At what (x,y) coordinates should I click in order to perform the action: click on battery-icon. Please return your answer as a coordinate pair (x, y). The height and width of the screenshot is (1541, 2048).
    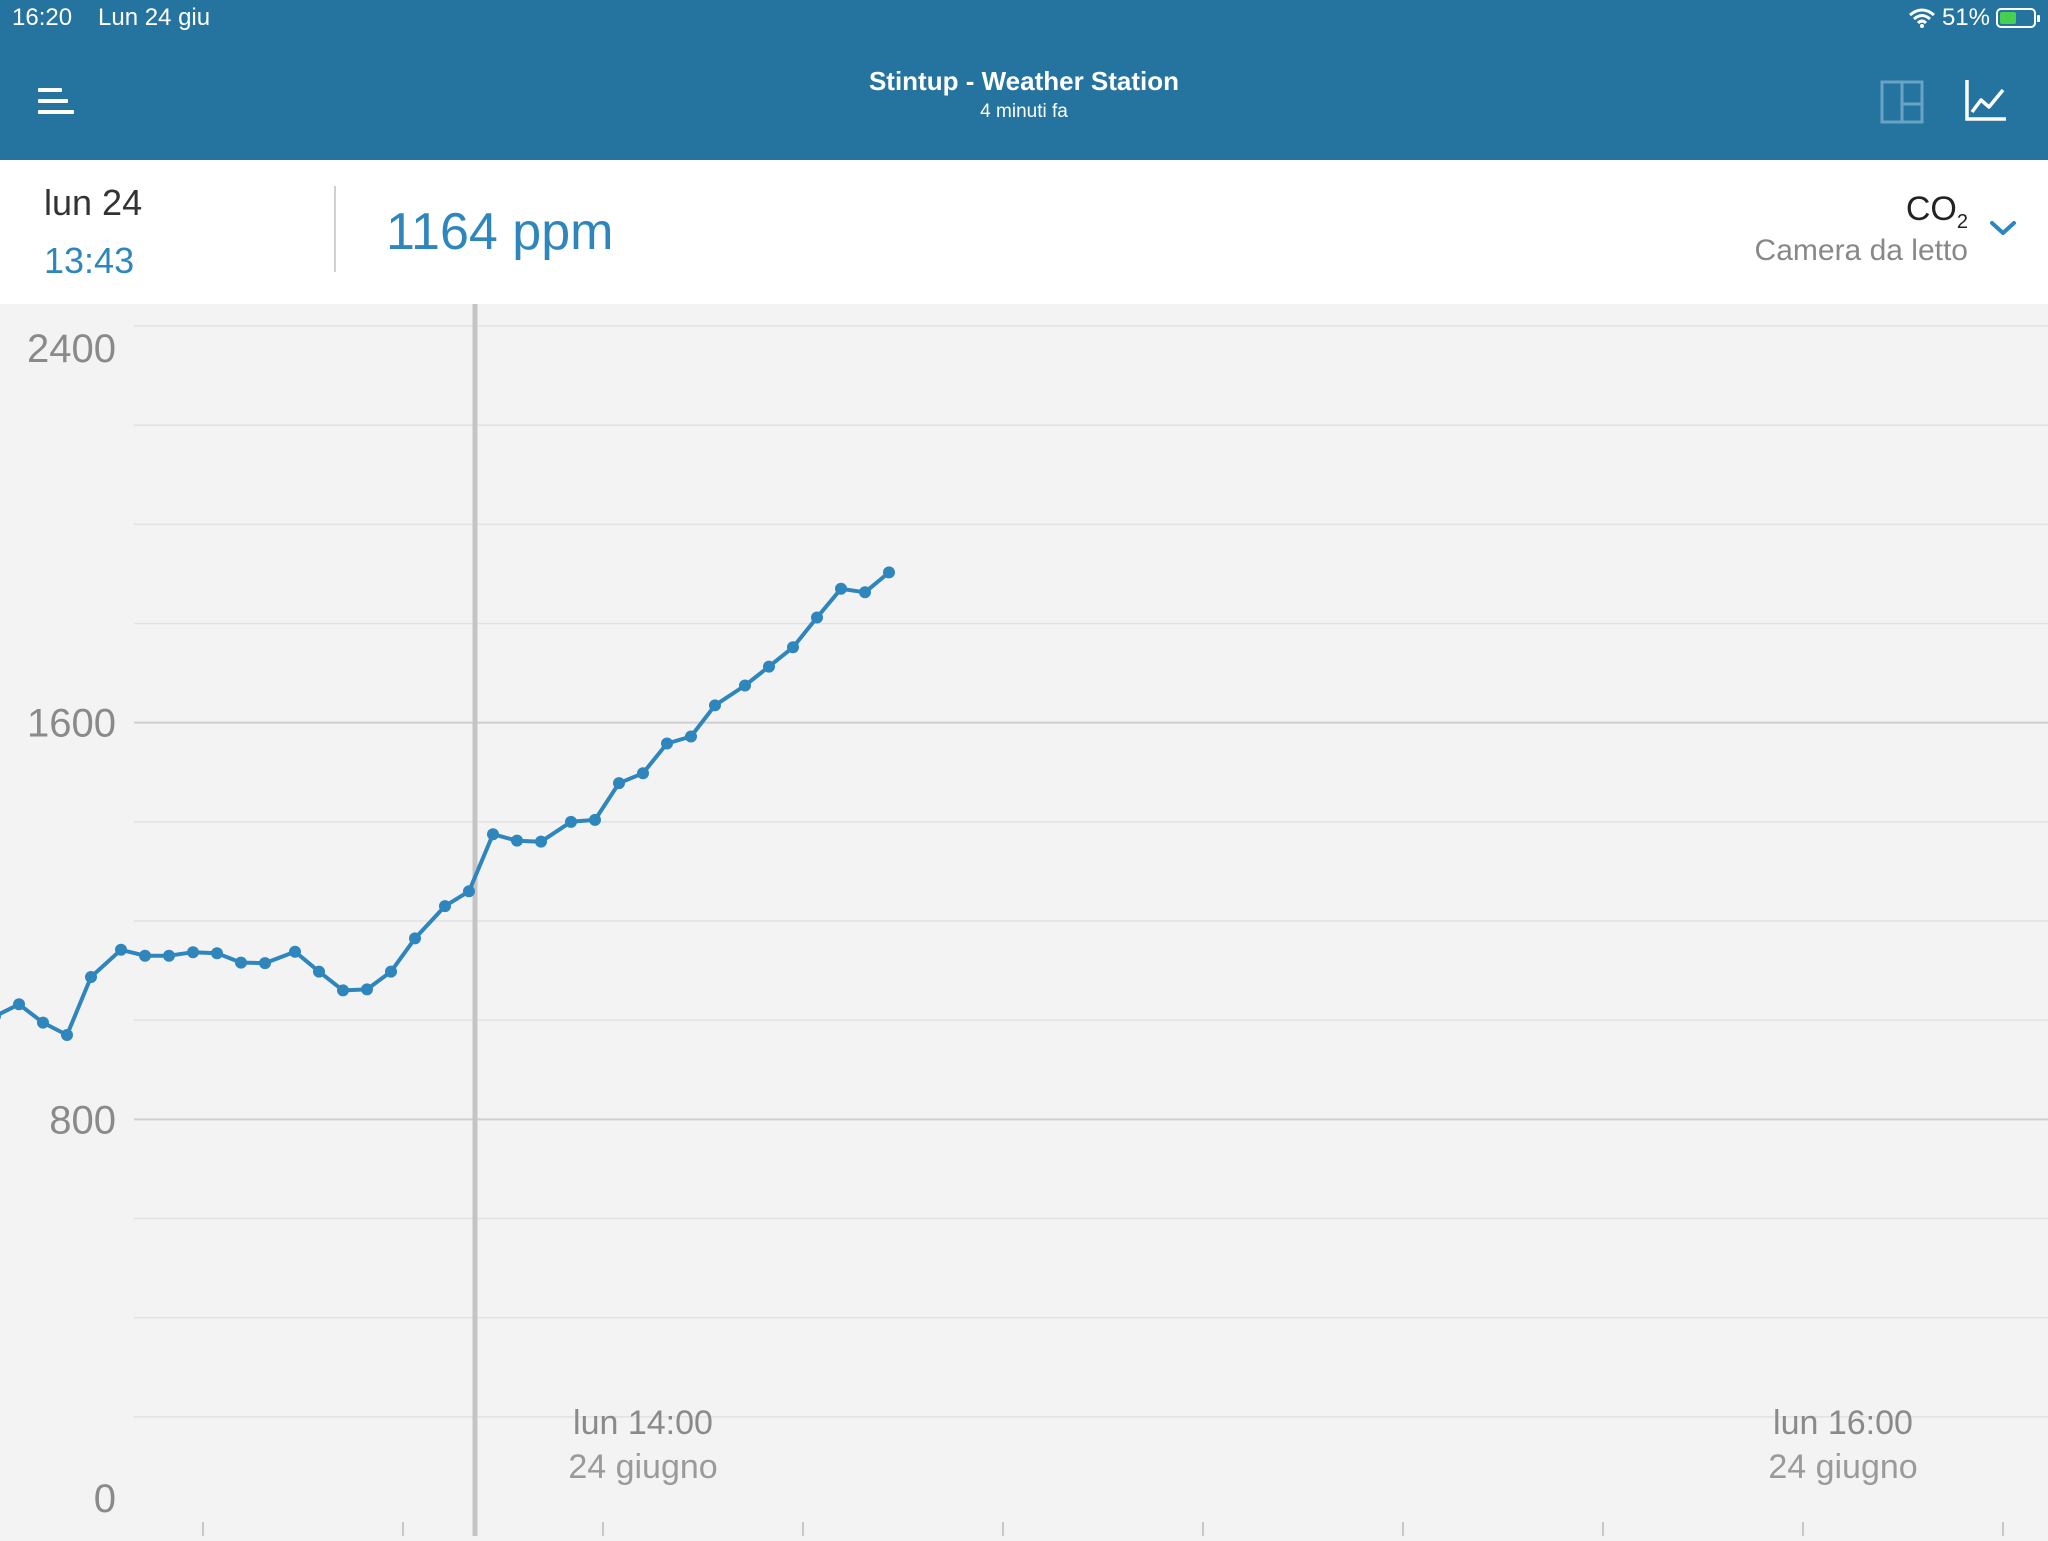
    Looking at the image, I should click on (2018, 18).